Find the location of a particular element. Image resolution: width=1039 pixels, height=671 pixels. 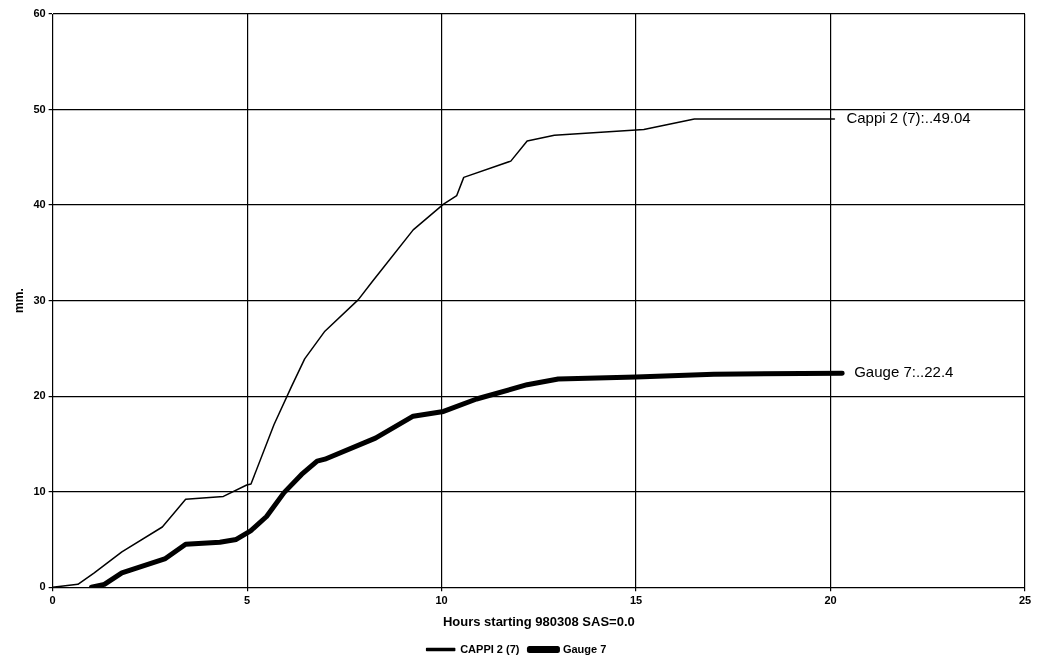

annotation: Cappi 2 (7):..49.04 is located at coordinates (908, 118).